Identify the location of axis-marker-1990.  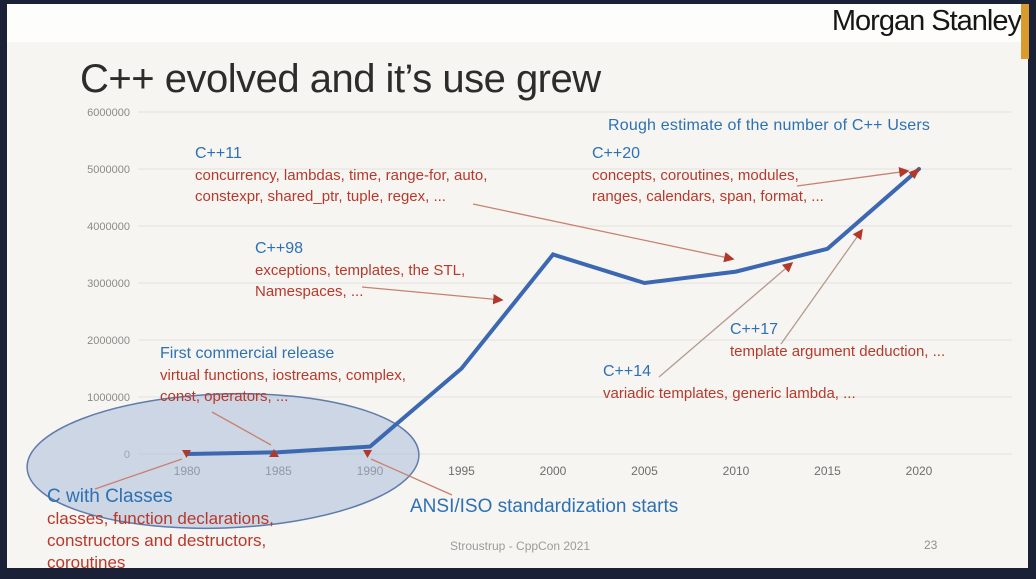
(367, 454).